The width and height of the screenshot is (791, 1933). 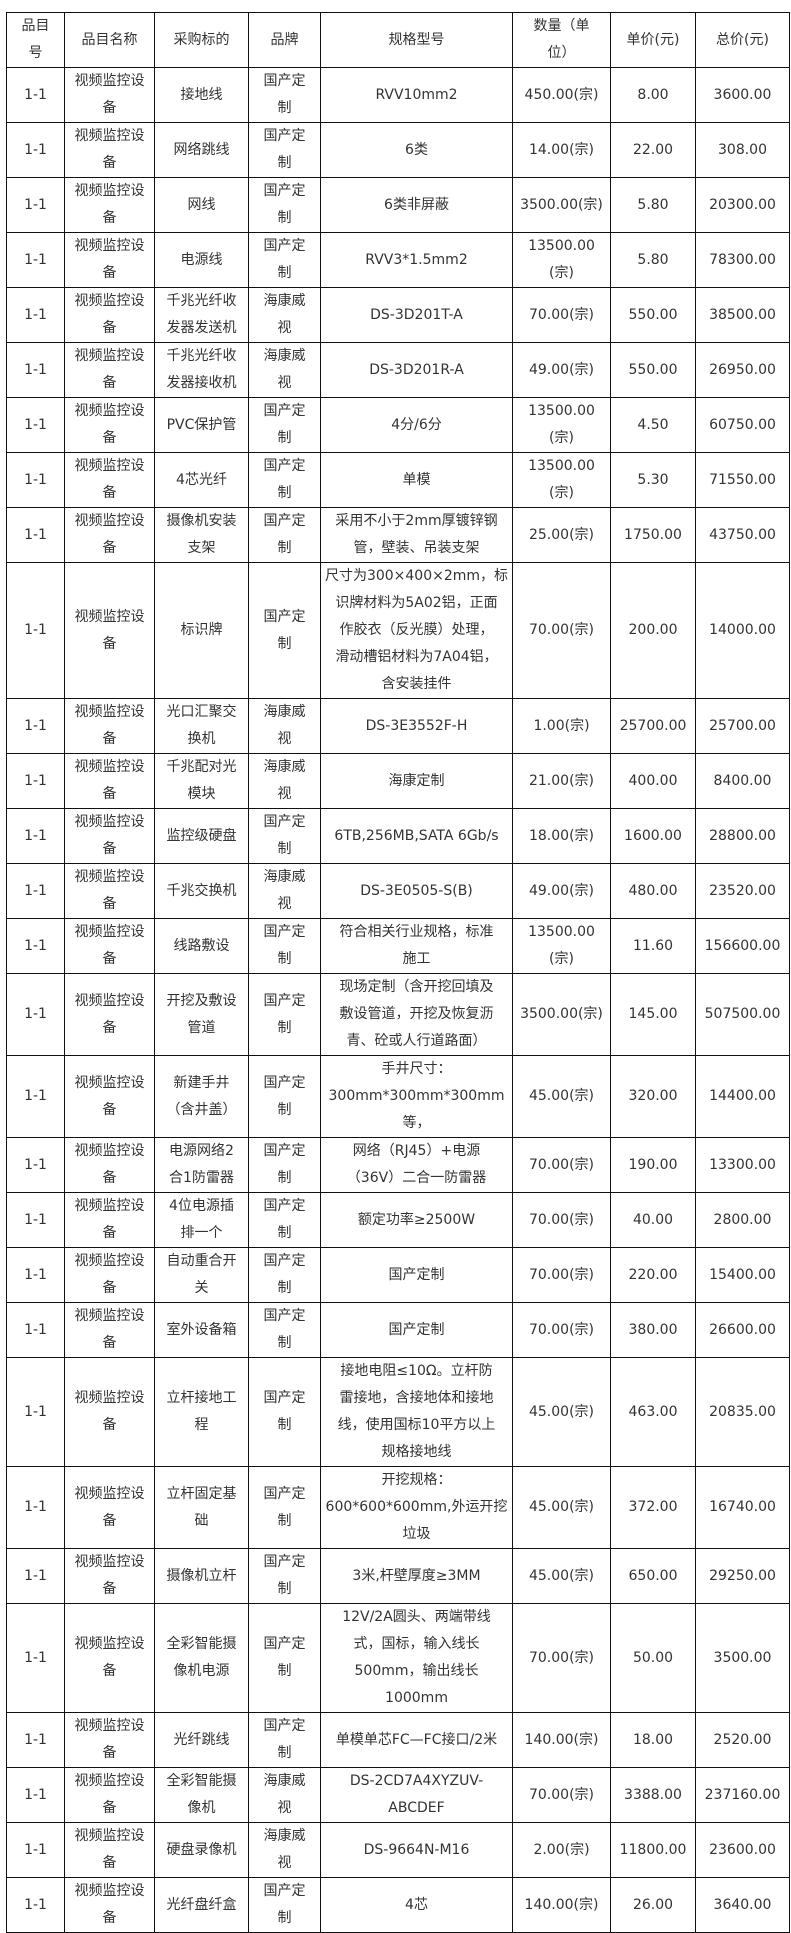 I want to click on cell-unit-price: 320.00, so click(x=653, y=1096).